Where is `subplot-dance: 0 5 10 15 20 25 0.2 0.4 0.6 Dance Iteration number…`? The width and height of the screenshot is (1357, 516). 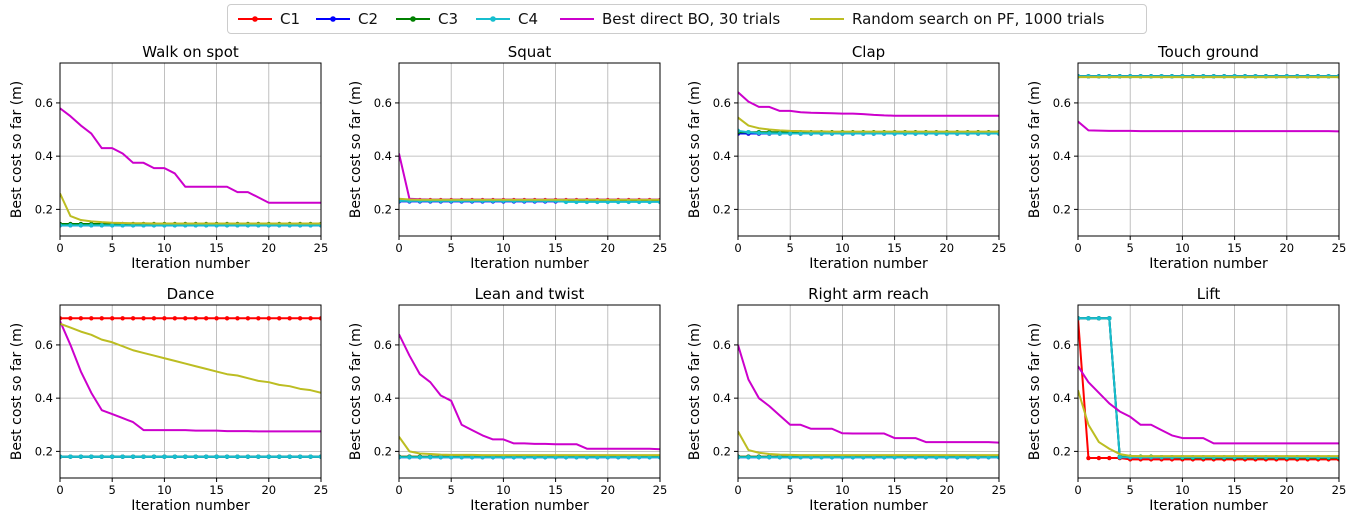 subplot-dance: 0 5 10 15 20 25 0.2 0.4 0.6 Dance Iteration number… is located at coordinates (168, 399).